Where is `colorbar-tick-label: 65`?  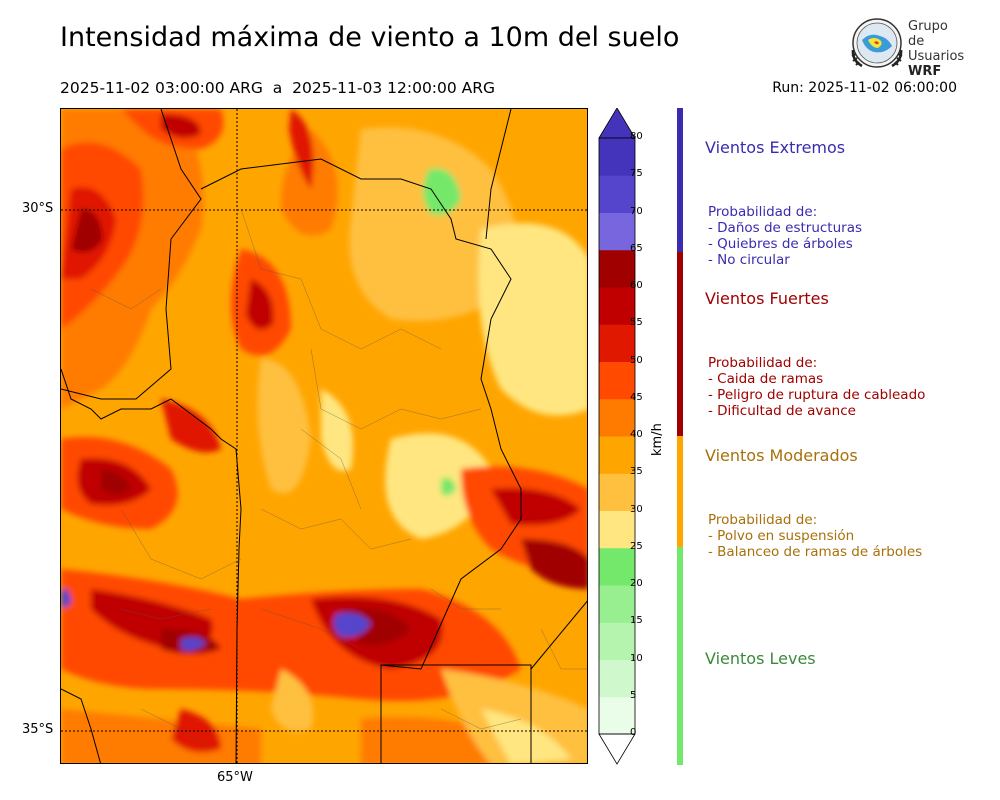 colorbar-tick-label: 65 is located at coordinates (636, 248).